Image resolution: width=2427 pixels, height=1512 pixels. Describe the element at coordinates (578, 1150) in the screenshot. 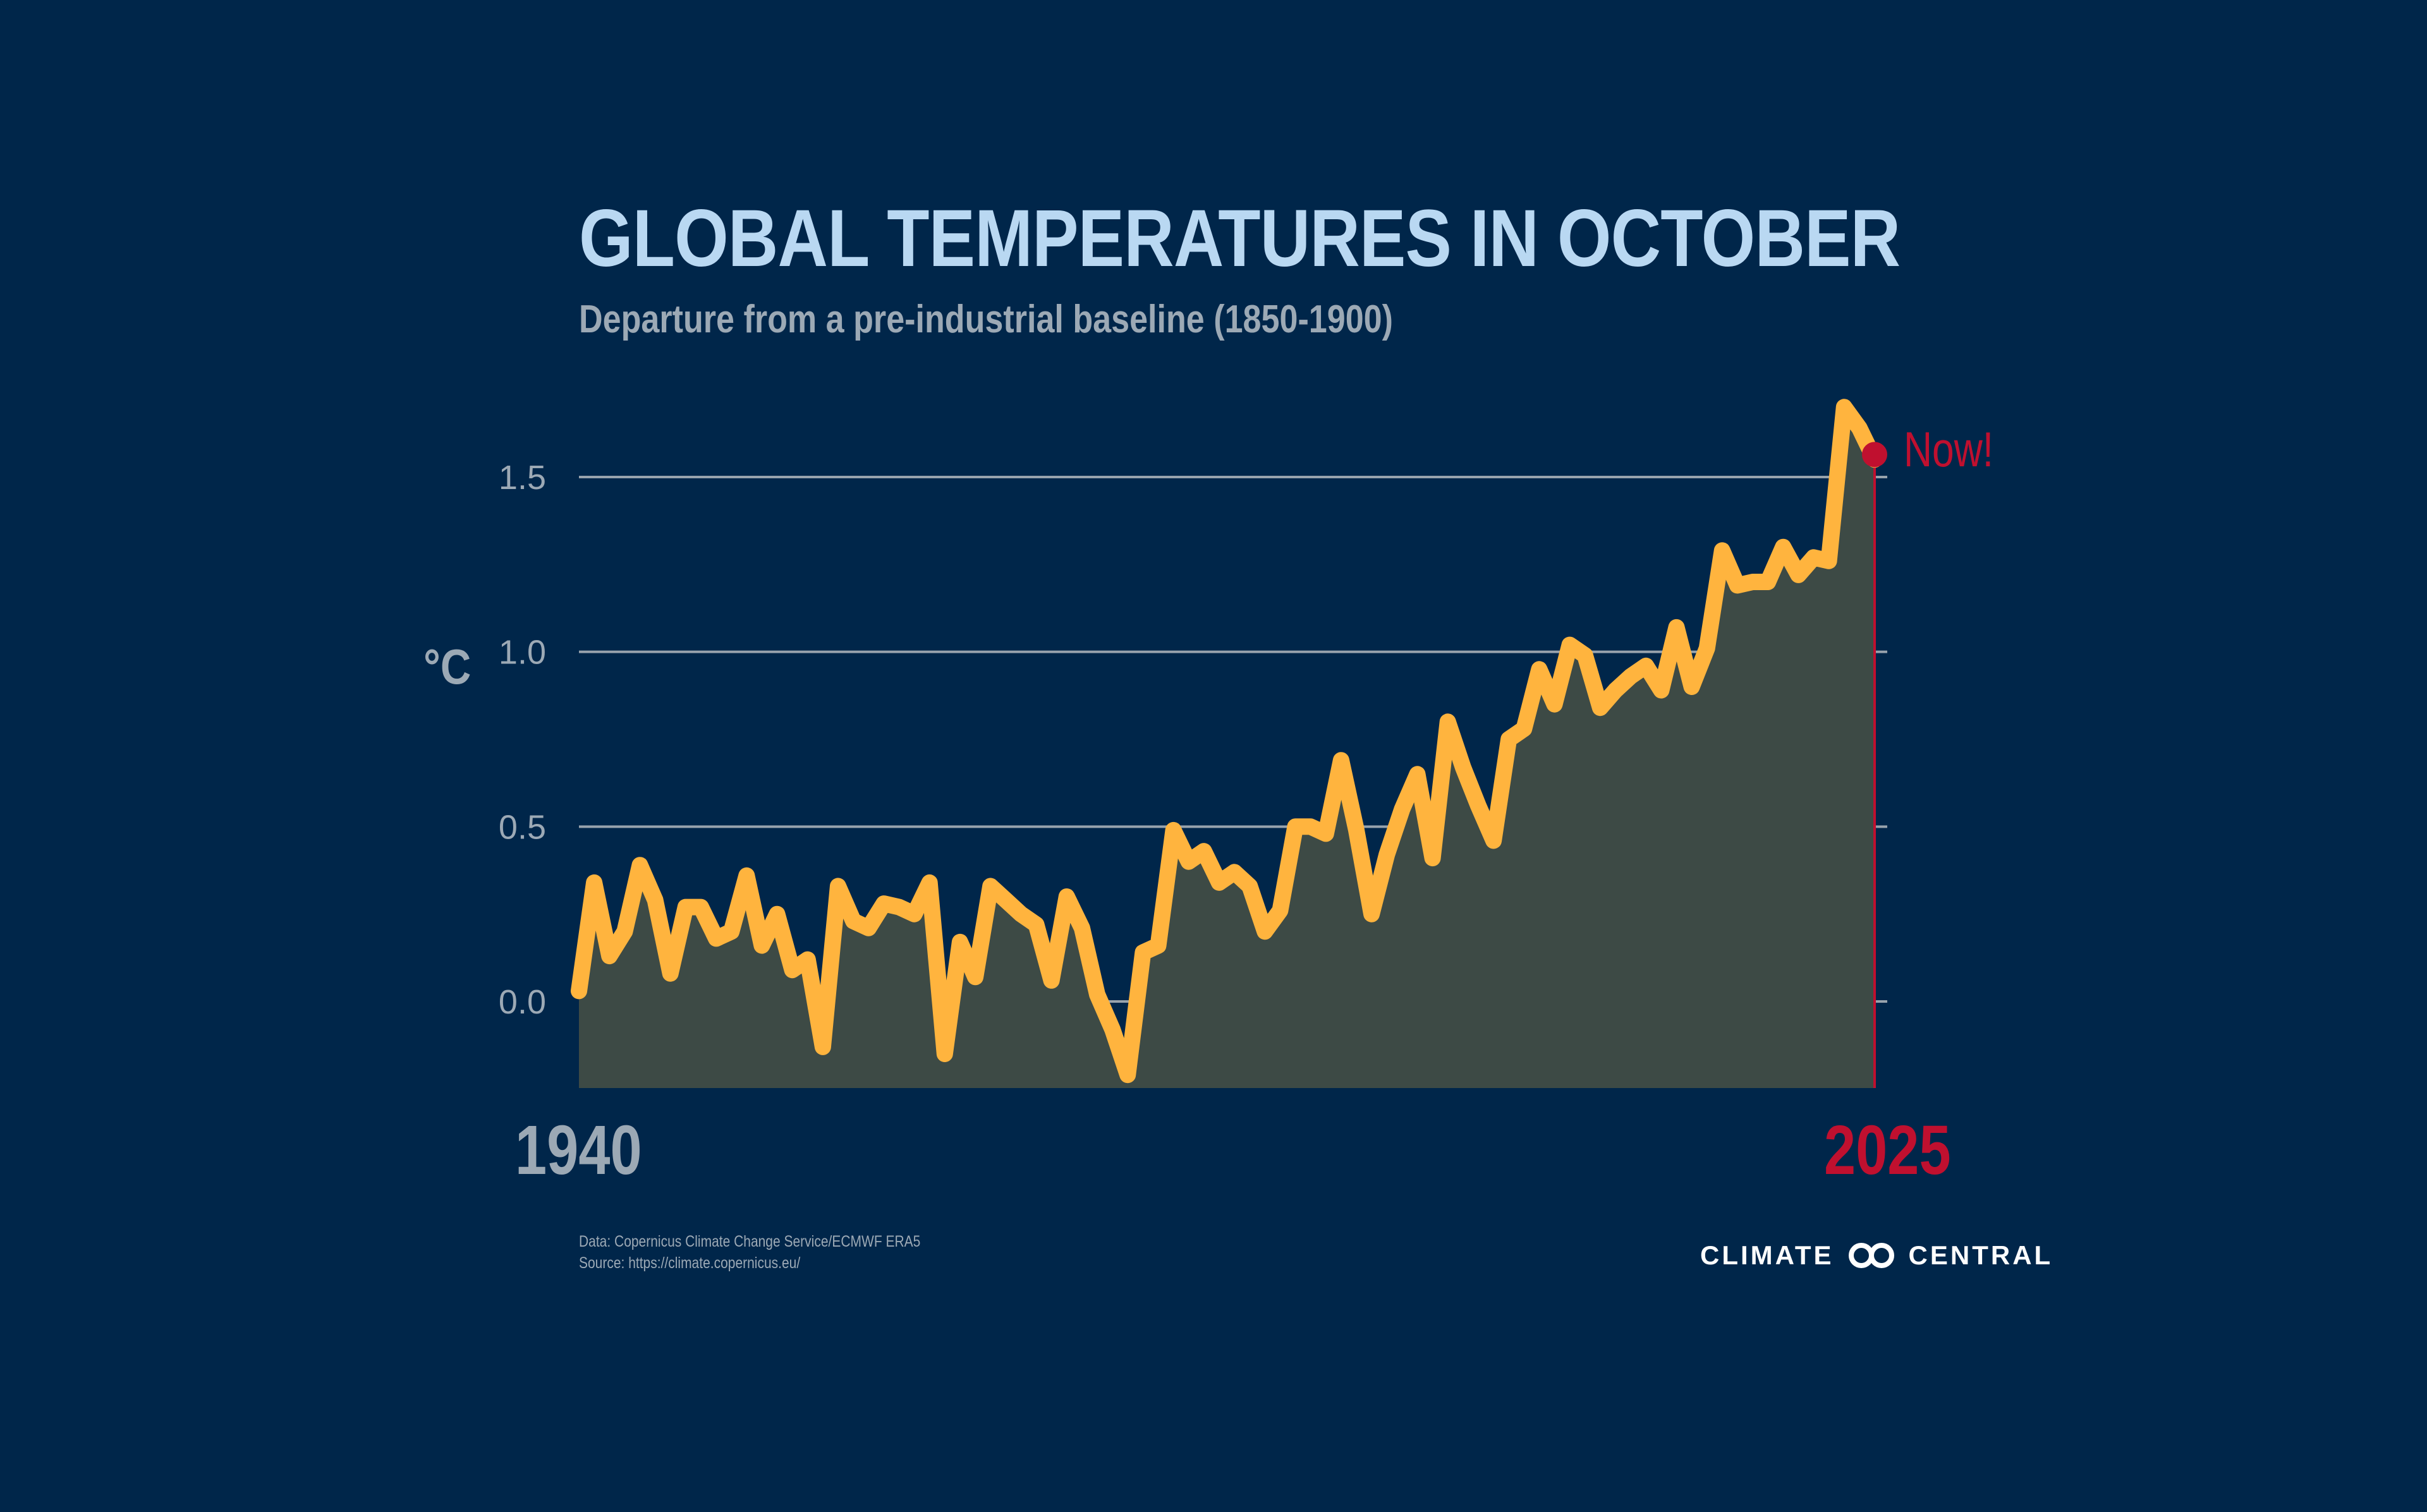

I see `start-year-label: 1940` at that location.